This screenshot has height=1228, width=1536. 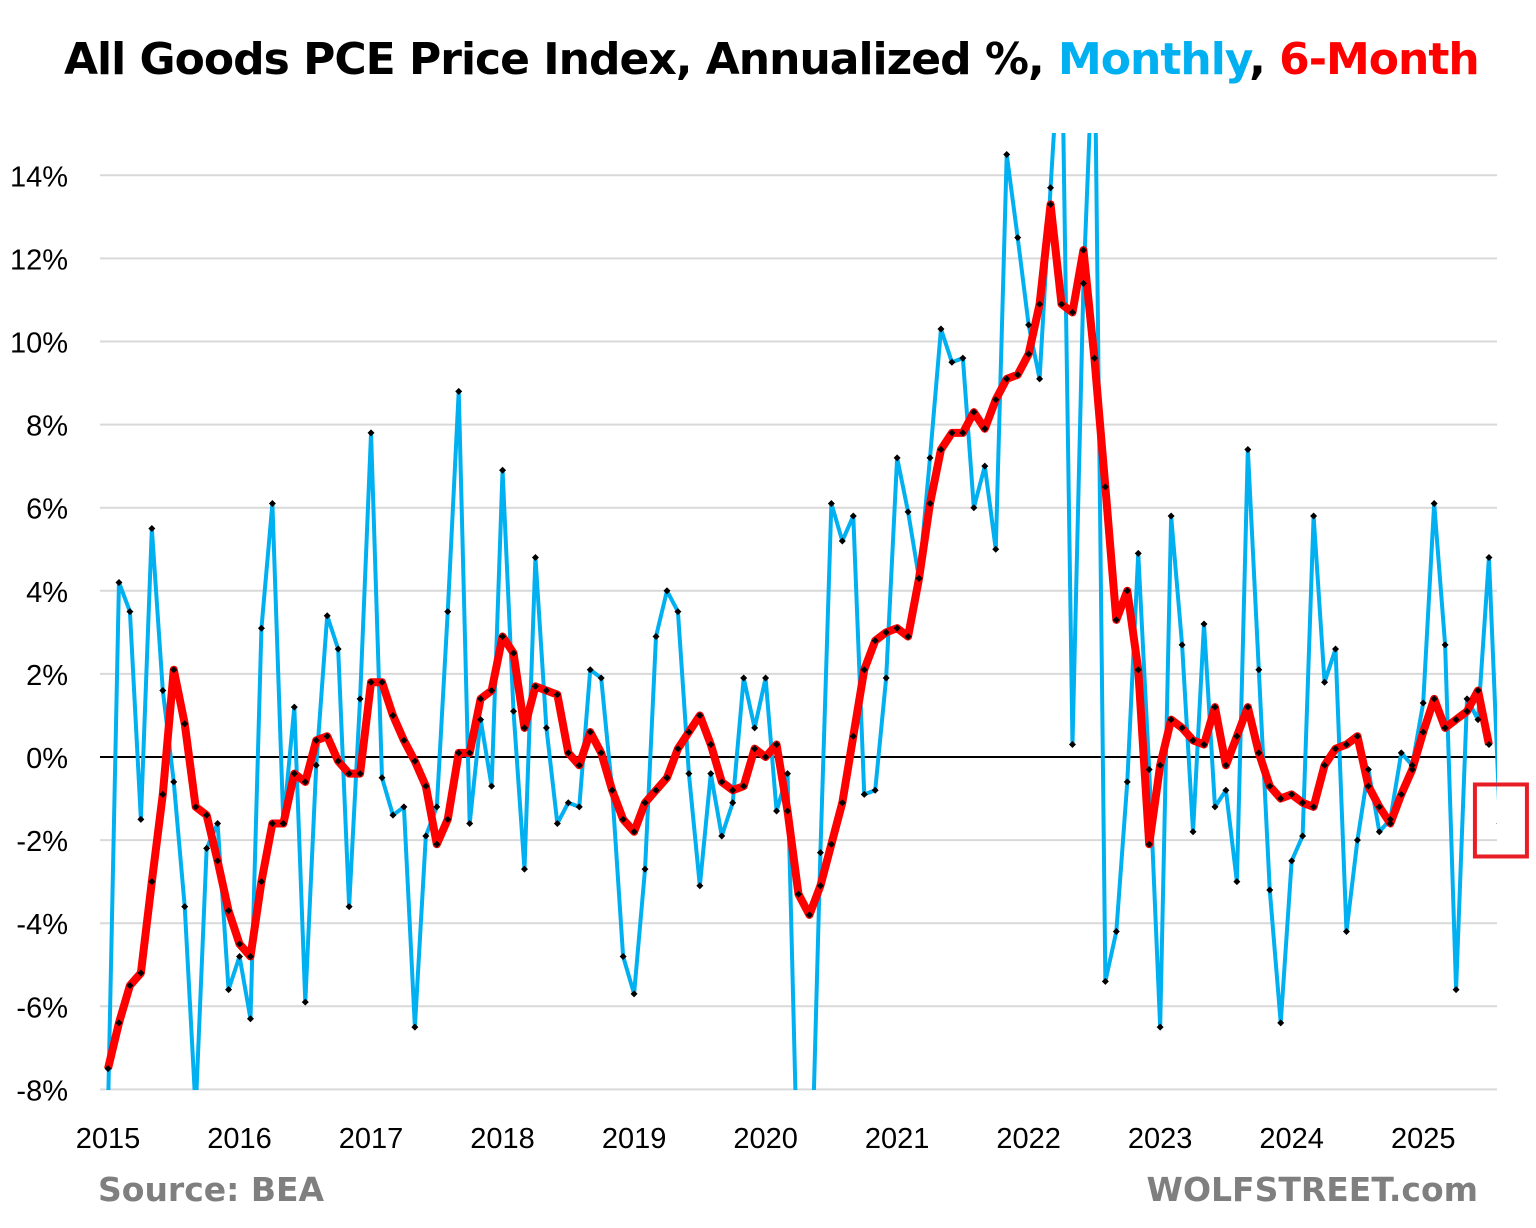 What do you see at coordinates (561, 59) in the screenshot?
I see `title-part-0: All Goods PCE Price Index, Annualized %,` at bounding box center [561, 59].